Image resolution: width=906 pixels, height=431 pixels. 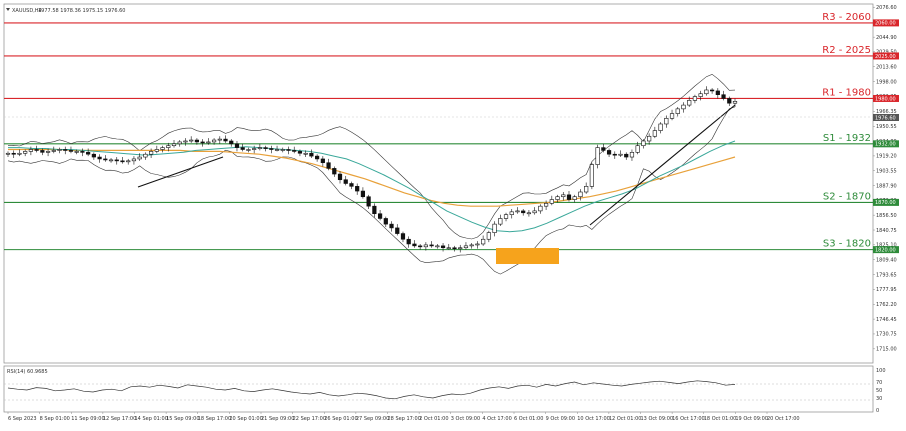 I want to click on rsi-panel-frame, so click(x=438, y=389).